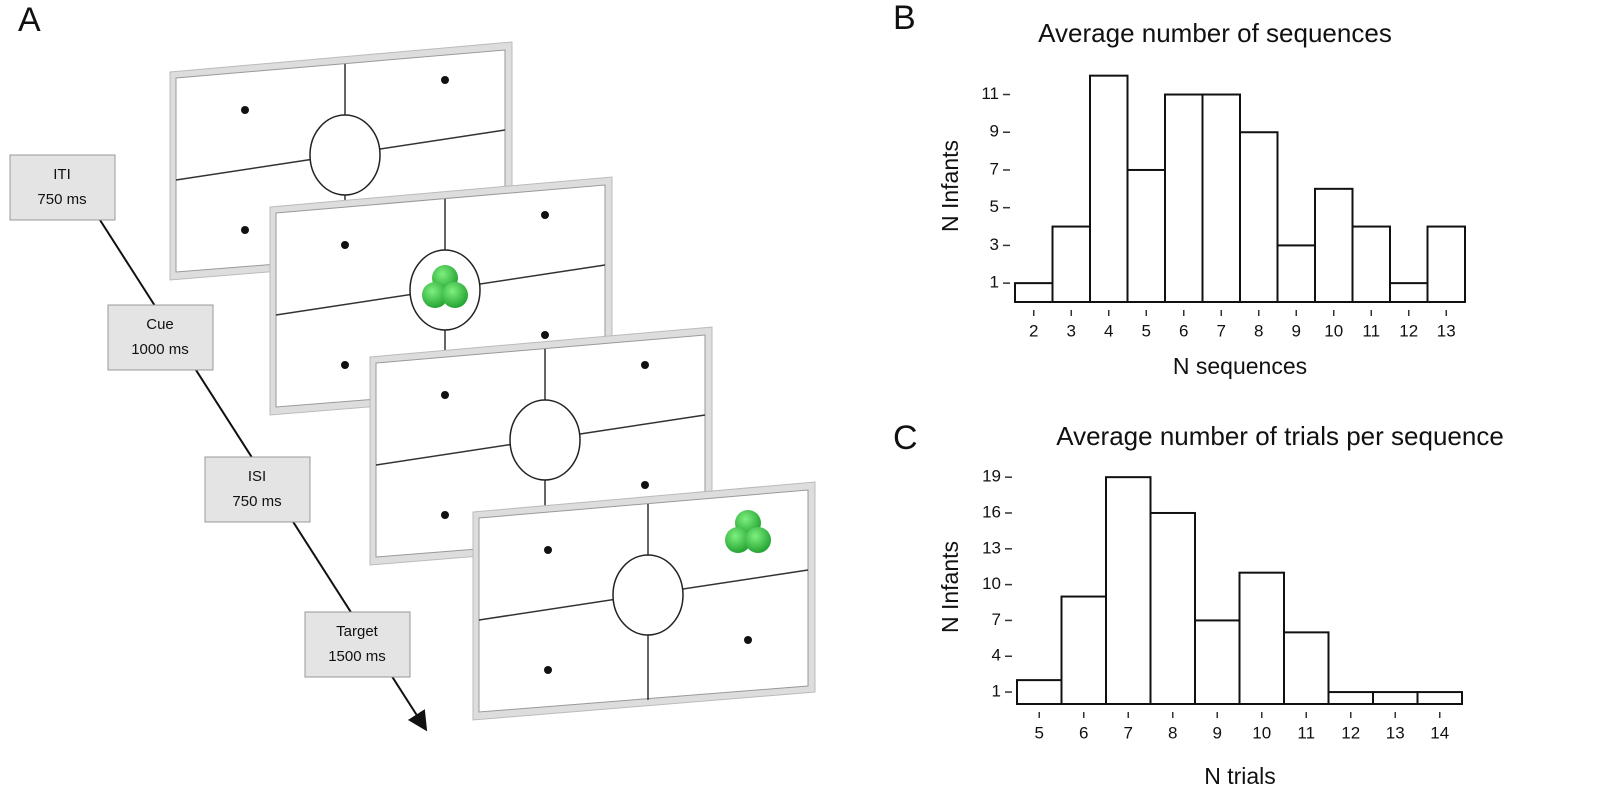  I want to click on step-name: Target, so click(357, 631).